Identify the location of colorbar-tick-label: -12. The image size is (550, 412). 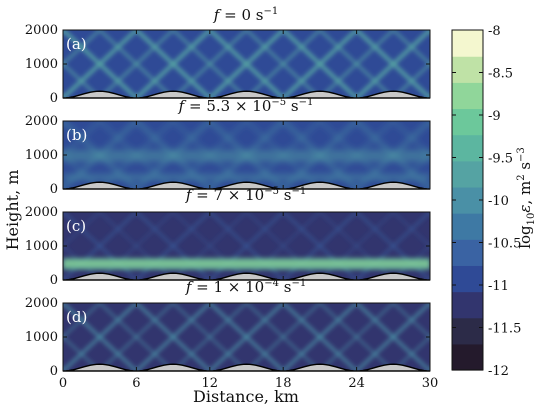
(498, 371).